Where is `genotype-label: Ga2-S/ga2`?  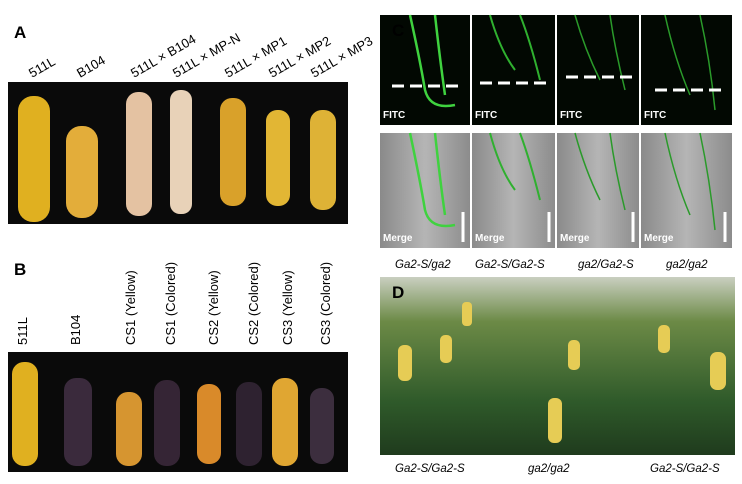 genotype-label: Ga2-S/ga2 is located at coordinates (423, 265).